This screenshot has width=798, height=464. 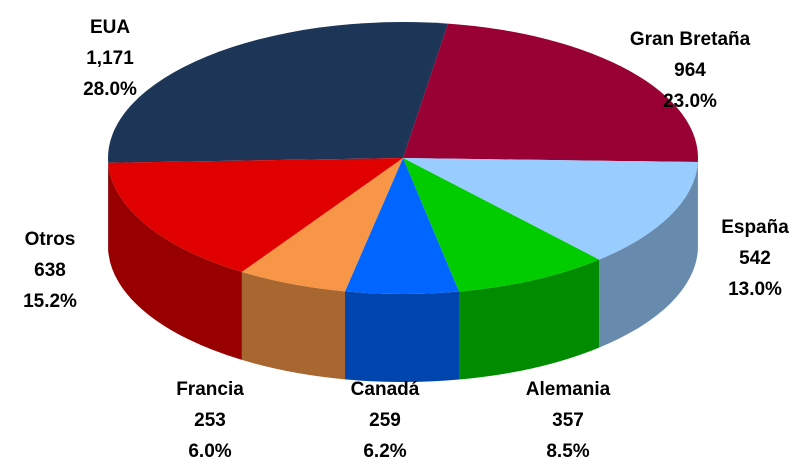 I want to click on slice-label: Canadá 259 6.2%, so click(x=385, y=420).